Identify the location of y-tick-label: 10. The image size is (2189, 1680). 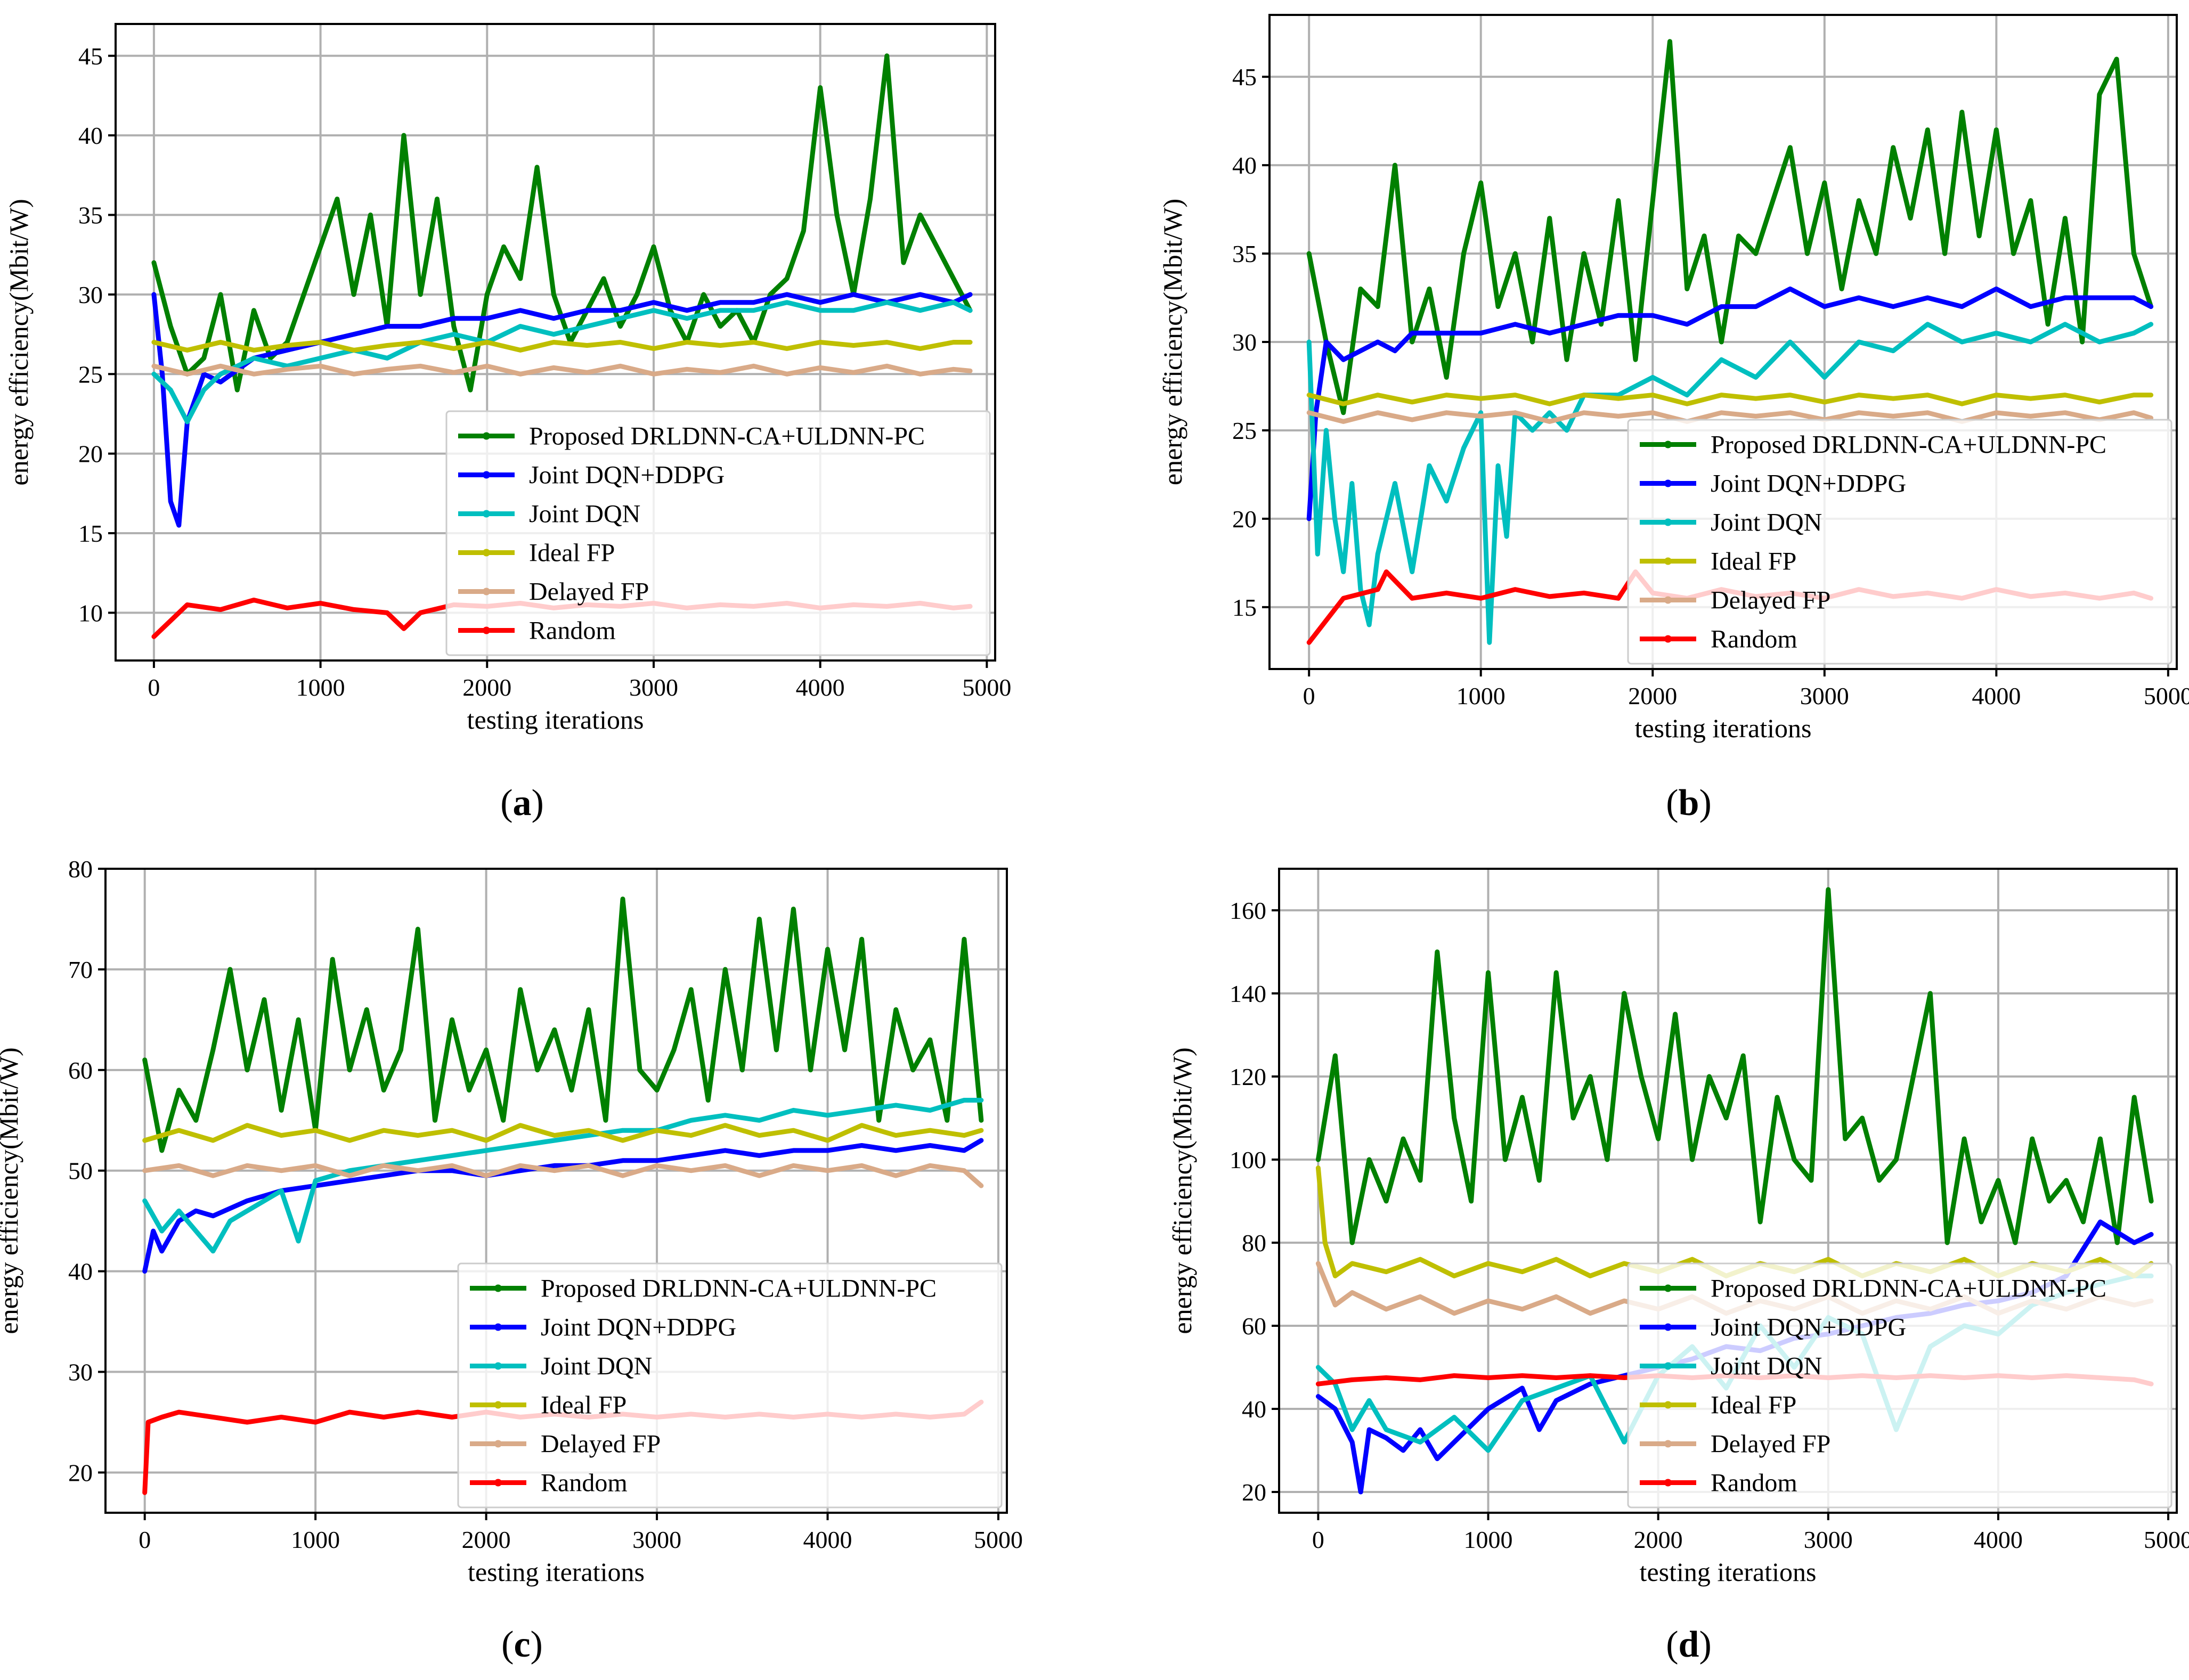
(90, 612).